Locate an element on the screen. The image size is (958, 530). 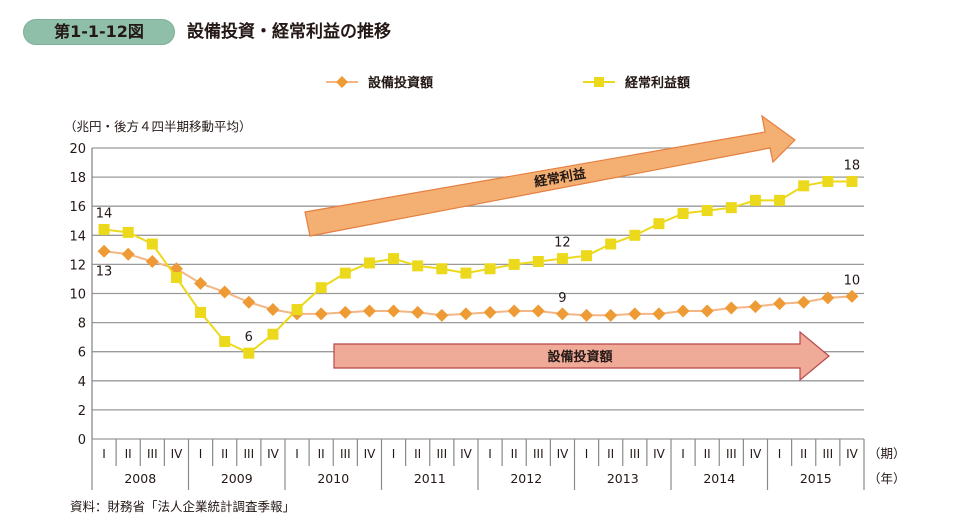
y-tick-label: 14 is located at coordinates (77, 236).